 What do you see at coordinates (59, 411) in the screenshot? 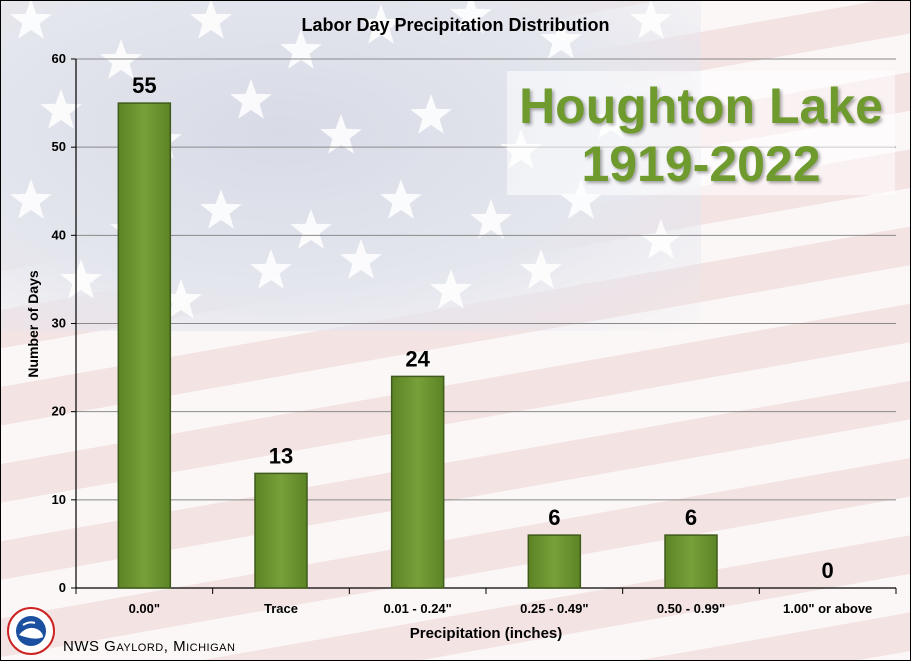
I see `y-tick-label: 20` at bounding box center [59, 411].